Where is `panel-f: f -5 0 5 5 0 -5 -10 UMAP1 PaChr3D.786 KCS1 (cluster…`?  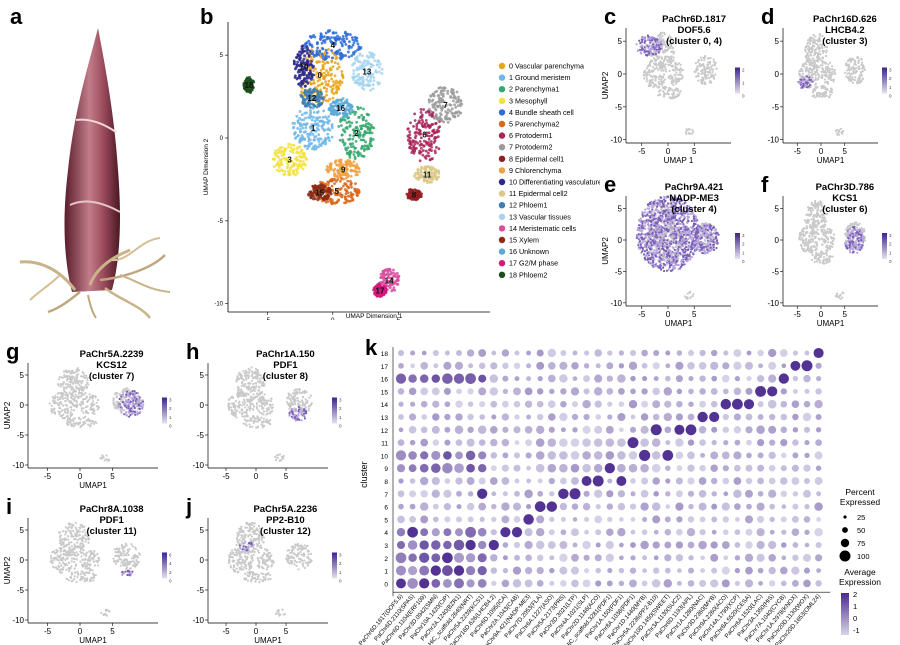
panel-f: f -5 0 5 5 0 -5 -10 UMAP1 PaChr3D.786 KCS1 (cluster… is located at coordinates (827, 248).